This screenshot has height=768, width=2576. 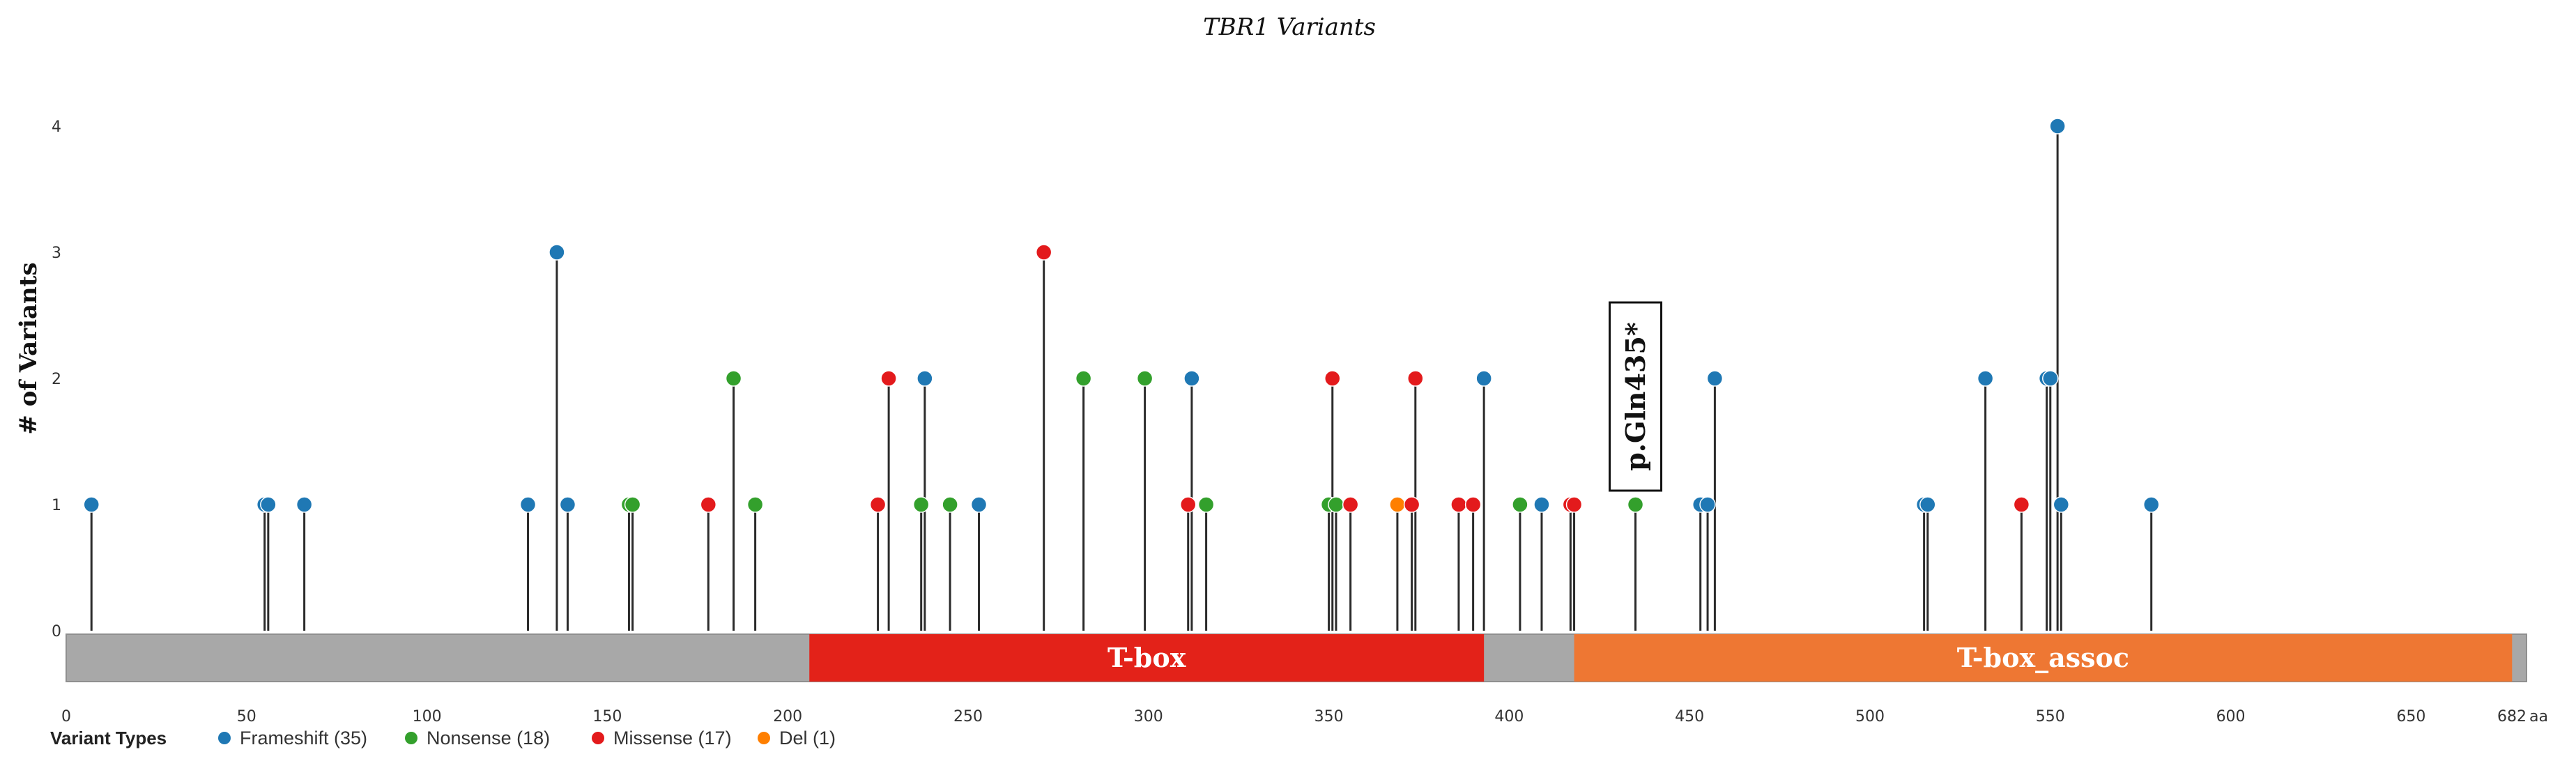 I want to click on x-axis-unit: aa, so click(x=2538, y=716).